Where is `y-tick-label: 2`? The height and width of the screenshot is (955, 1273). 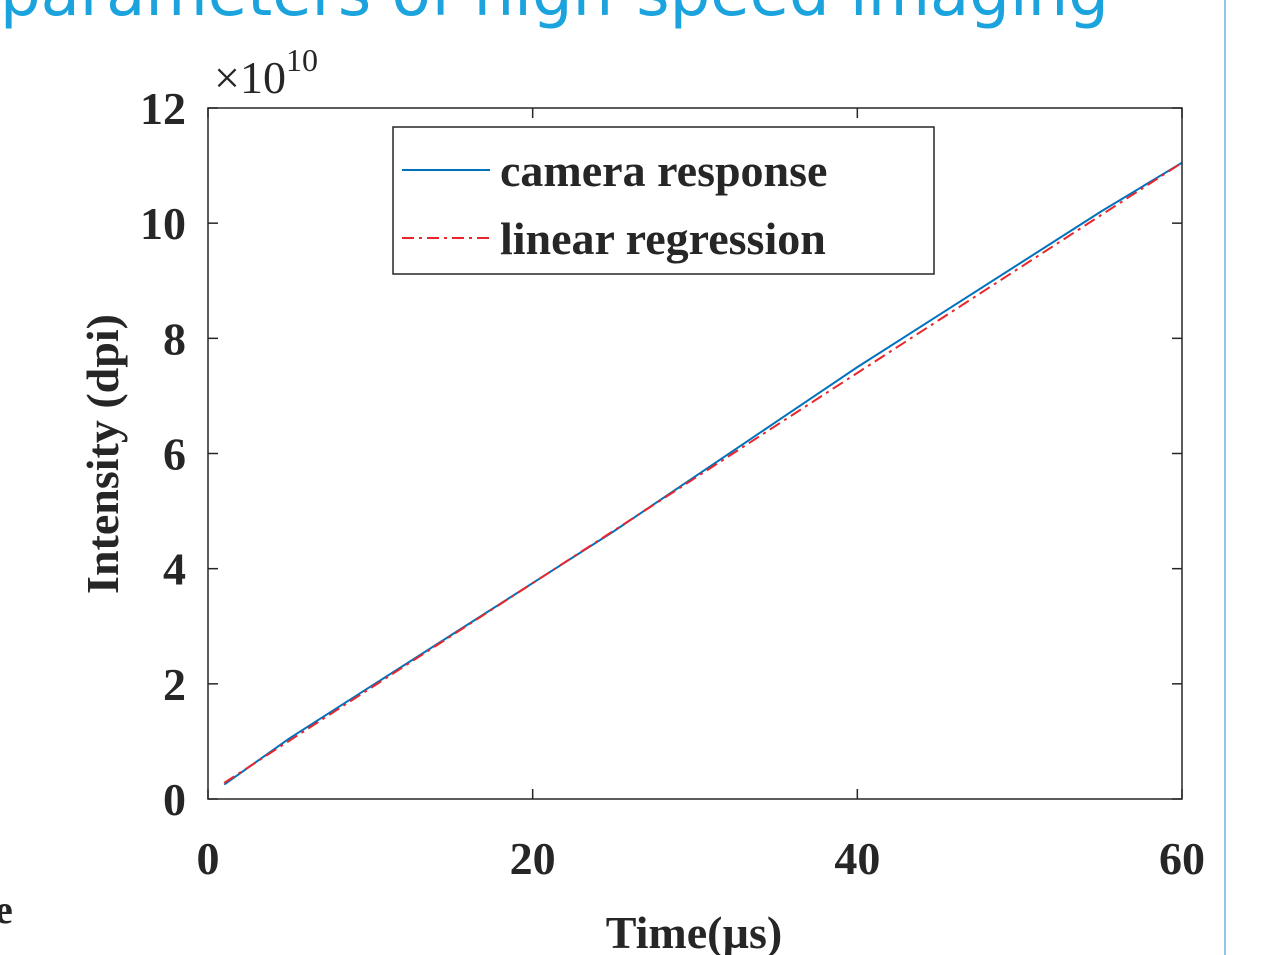
y-tick-label: 2 is located at coordinates (174, 684).